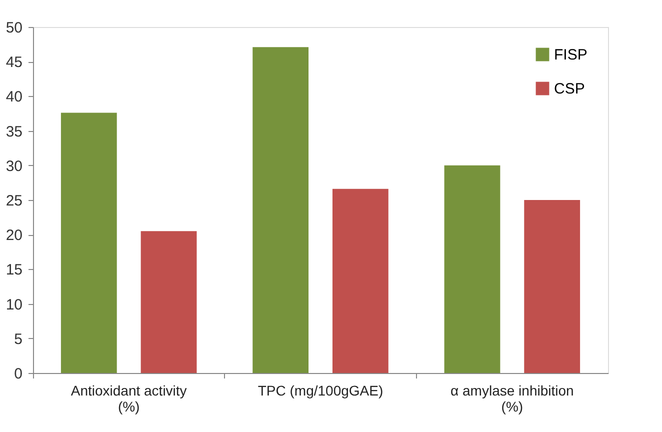  What do you see at coordinates (14, 270) in the screenshot?
I see `y-tick-label: 15` at bounding box center [14, 270].